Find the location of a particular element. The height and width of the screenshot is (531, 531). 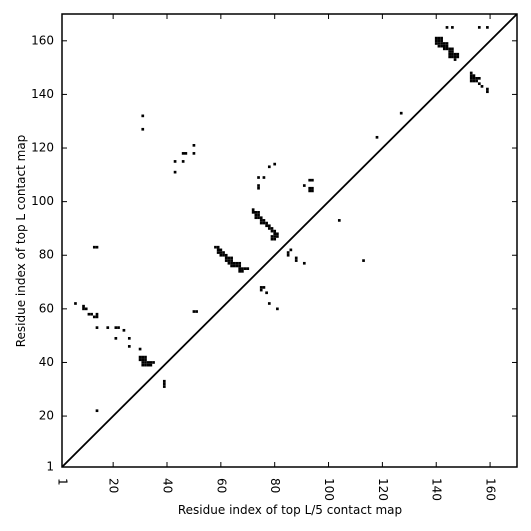

y-tick-label: 1 is located at coordinates (50, 467).